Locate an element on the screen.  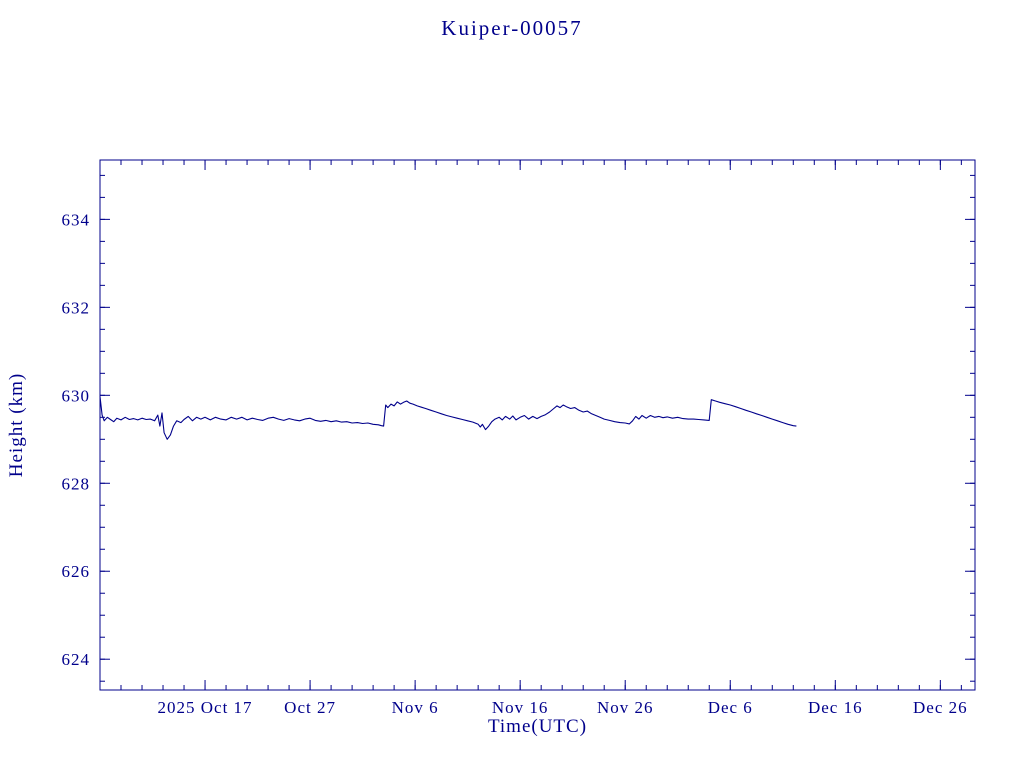
y-tick-label: 634 is located at coordinates (76, 219).